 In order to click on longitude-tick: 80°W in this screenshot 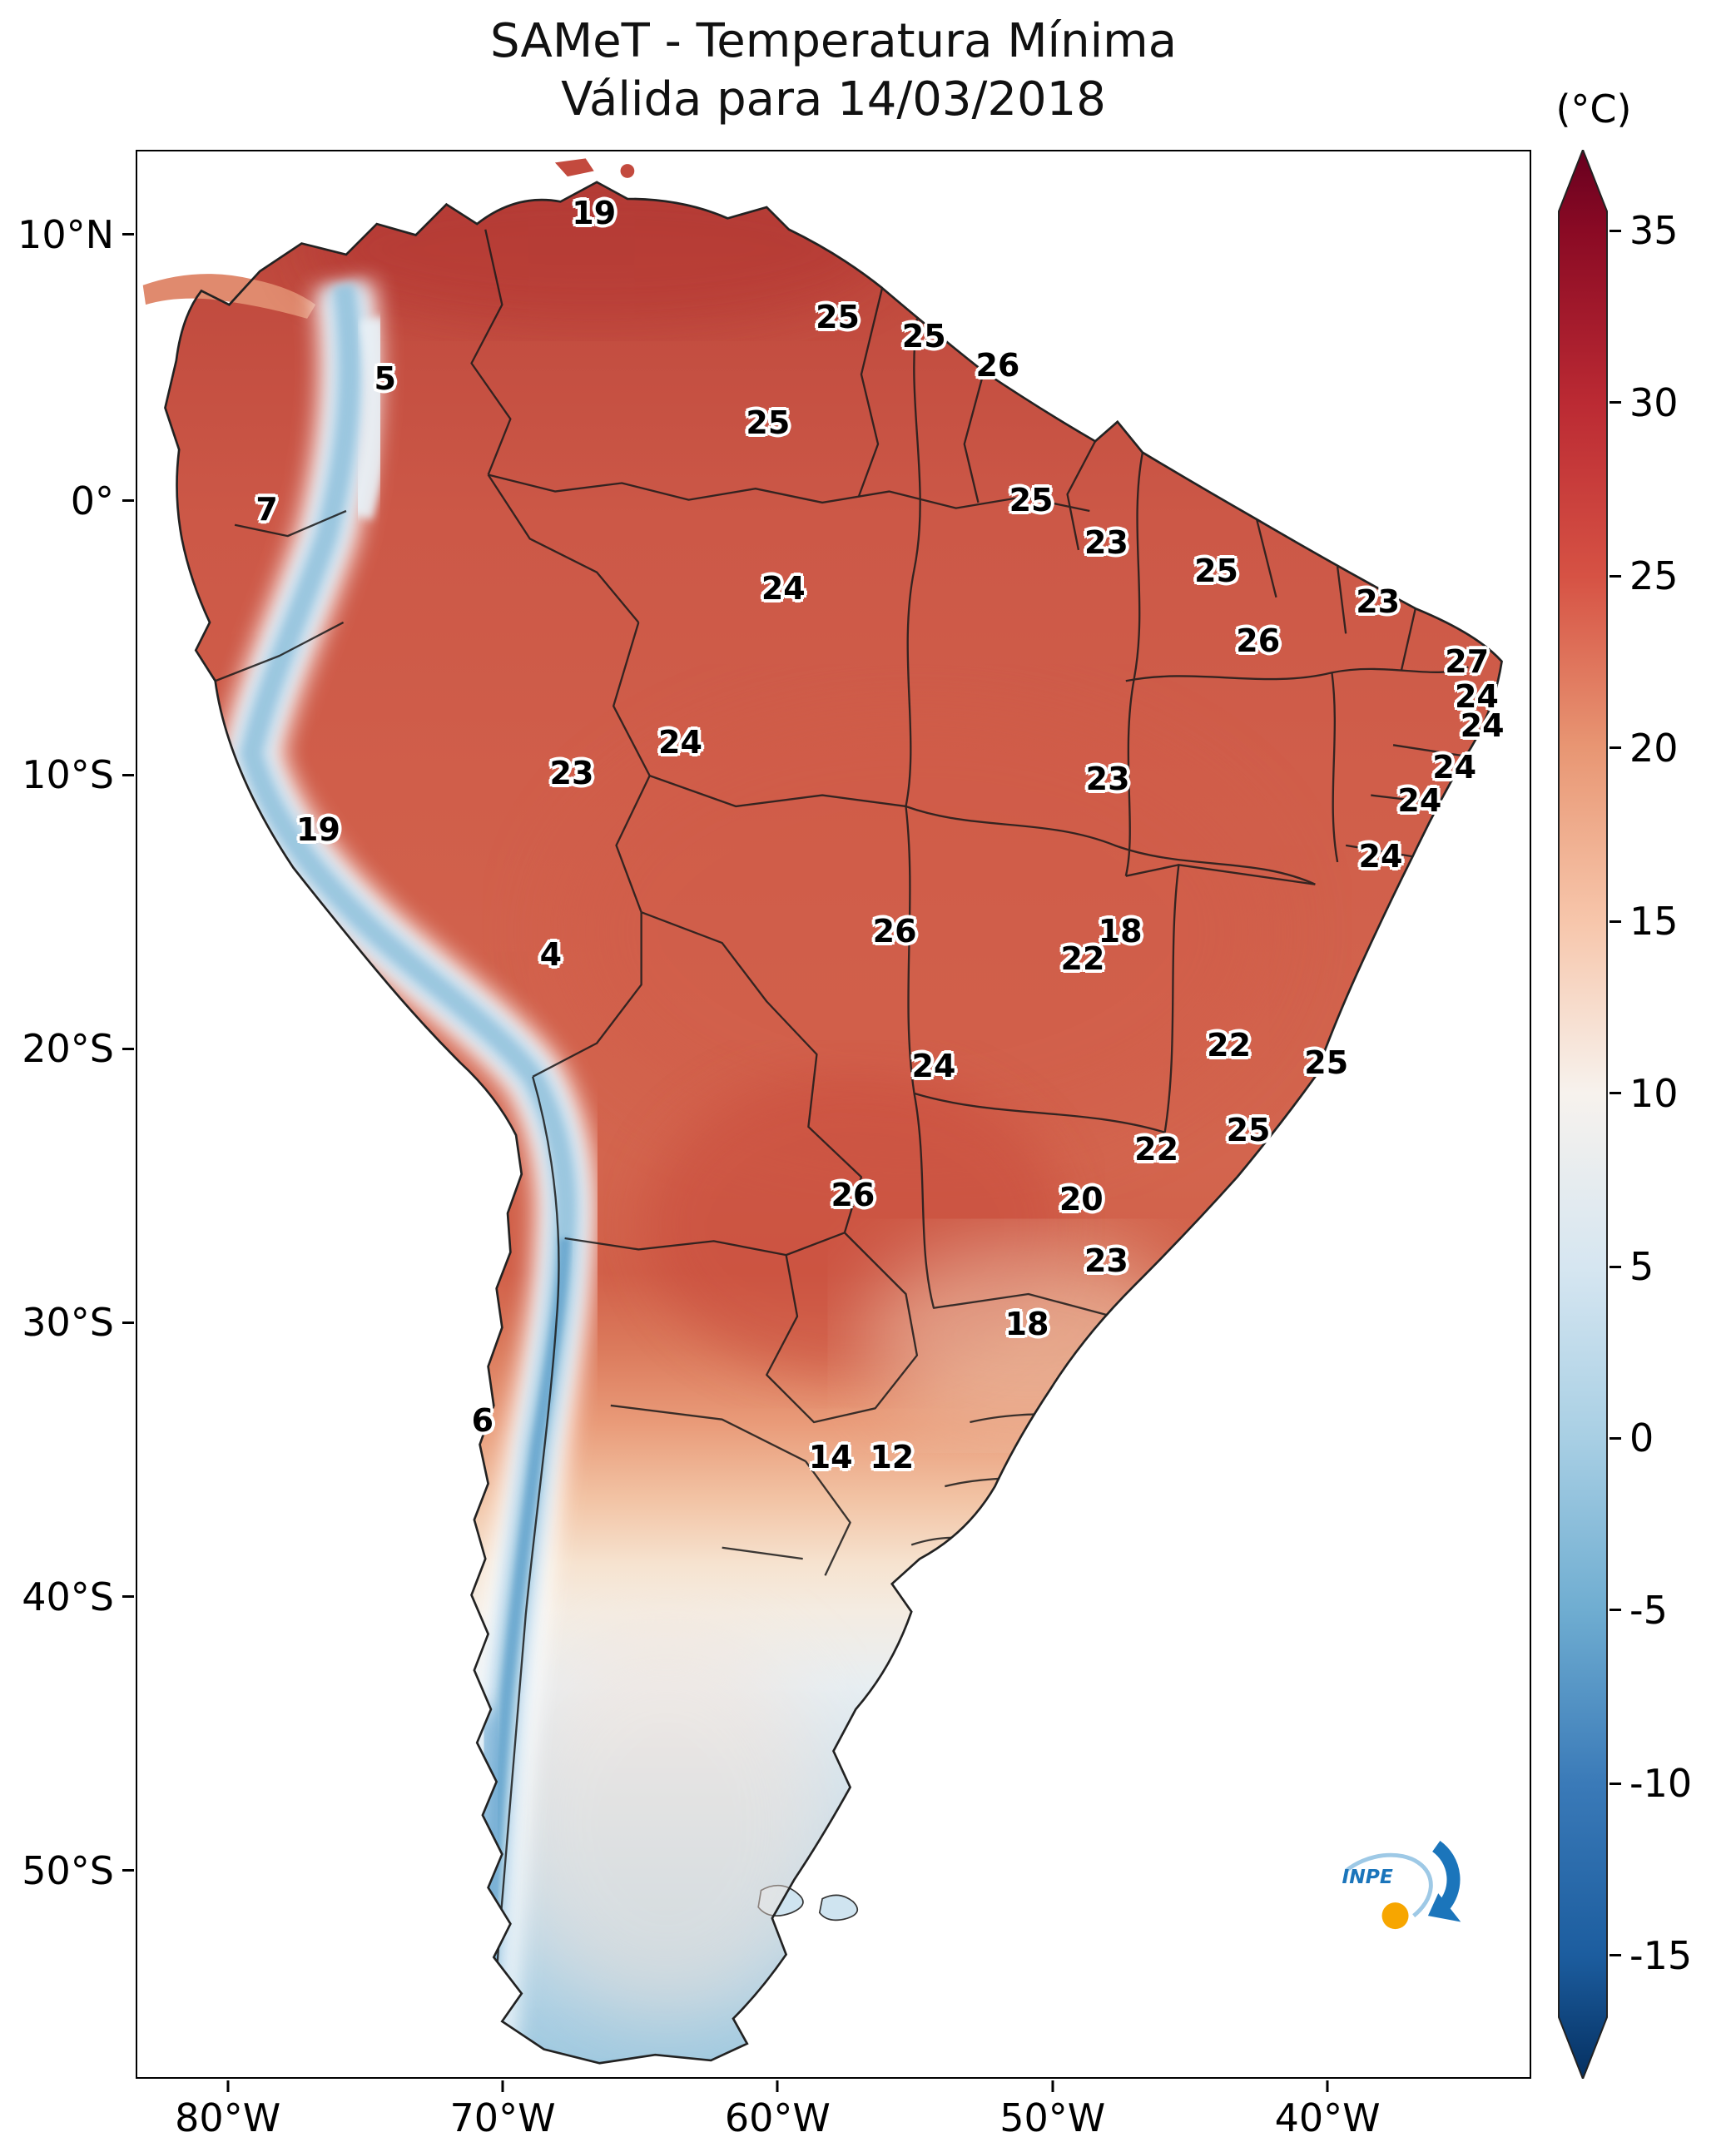, I will do `click(227, 2110)`.